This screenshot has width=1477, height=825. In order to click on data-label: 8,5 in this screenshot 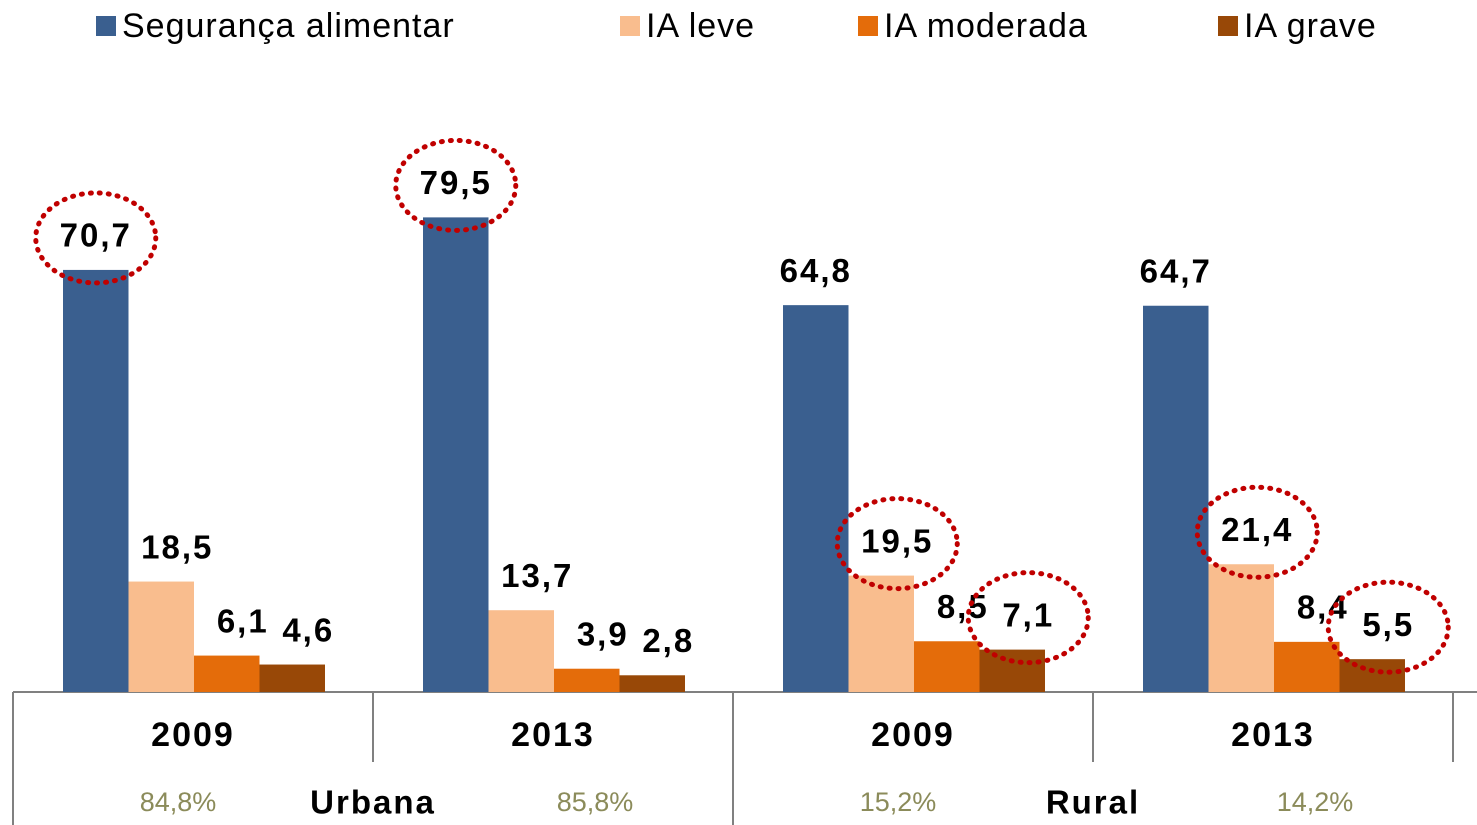, I will do `click(963, 606)`.